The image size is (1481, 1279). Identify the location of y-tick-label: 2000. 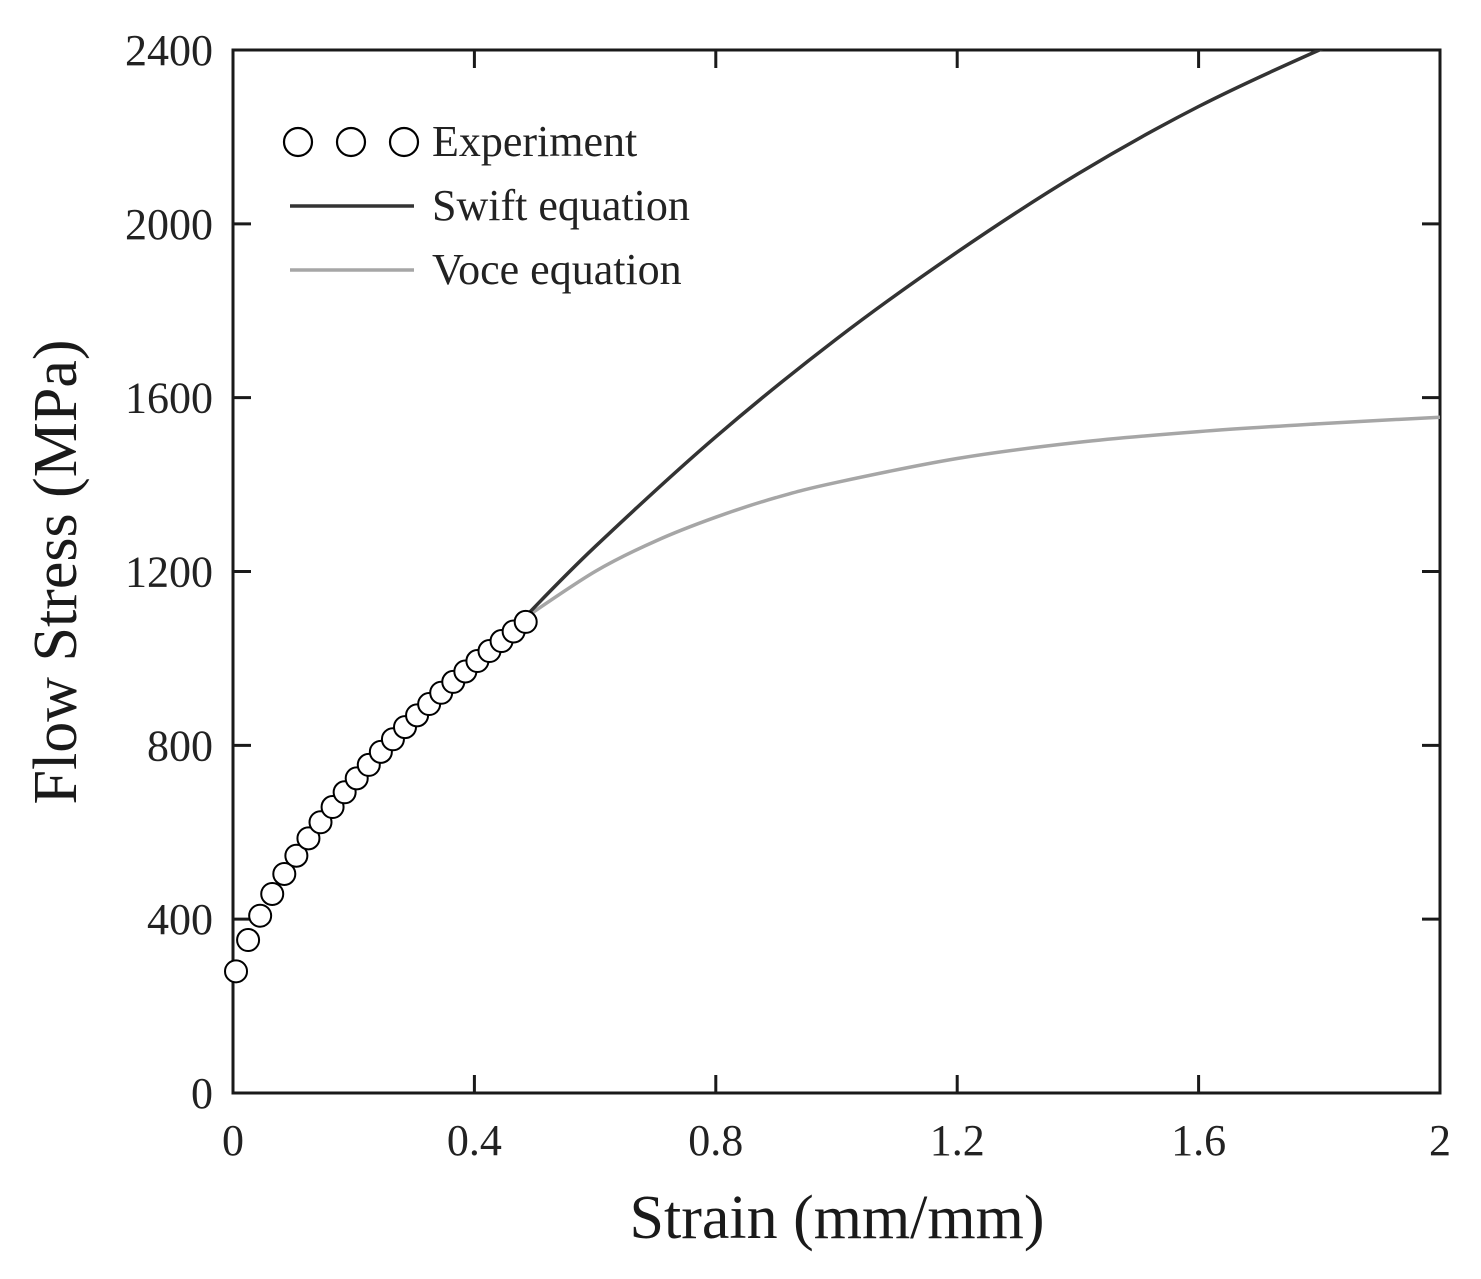
(169, 224).